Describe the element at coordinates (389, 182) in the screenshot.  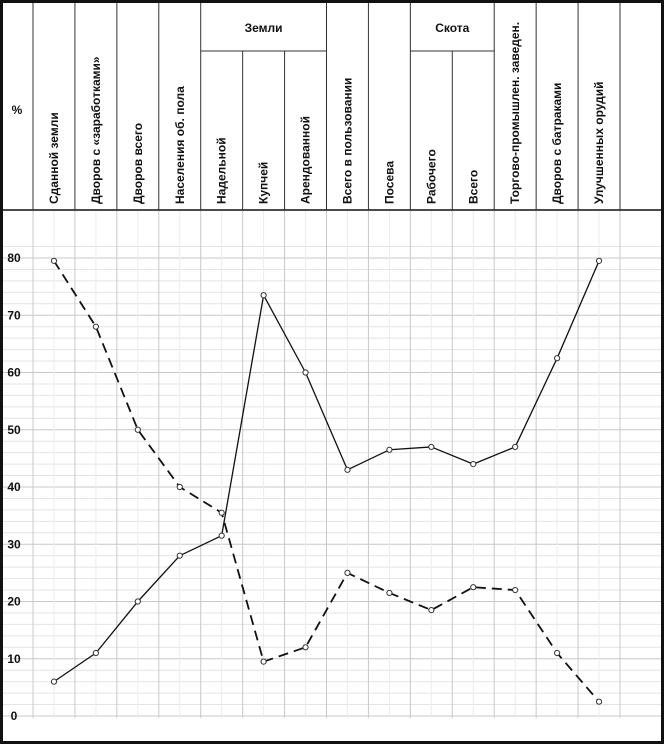
I see `category-label: Посева` at that location.